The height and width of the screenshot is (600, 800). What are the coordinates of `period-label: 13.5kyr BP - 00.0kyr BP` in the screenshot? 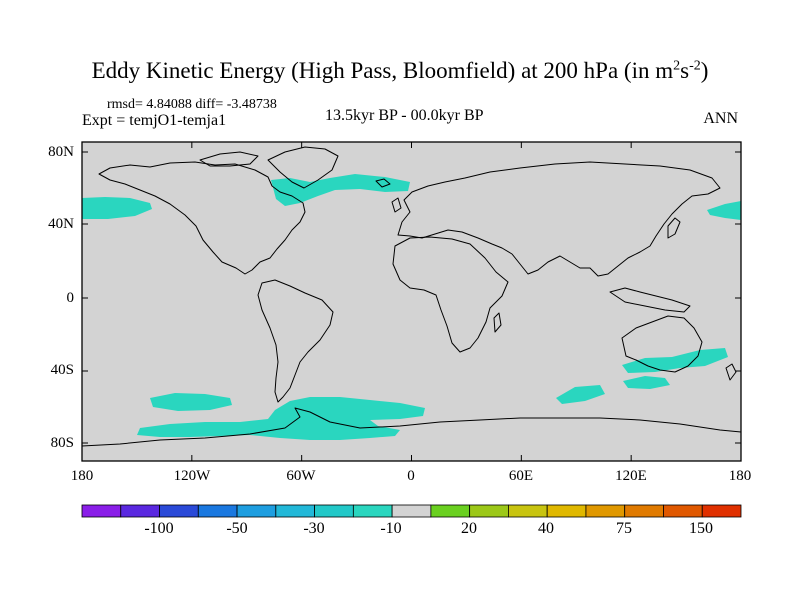 It's located at (404, 115).